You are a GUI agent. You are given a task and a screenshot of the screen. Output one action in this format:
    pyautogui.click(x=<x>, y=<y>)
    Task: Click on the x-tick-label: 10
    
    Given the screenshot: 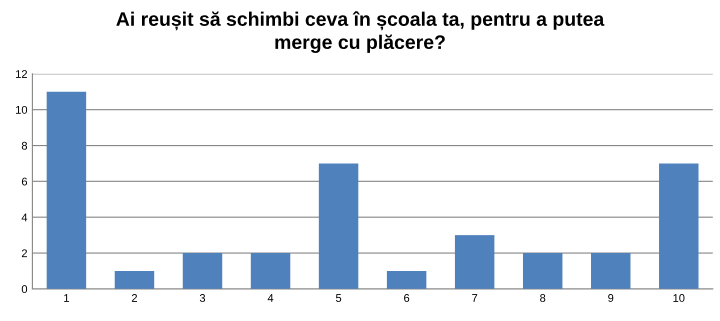 What is the action you would take?
    pyautogui.click(x=679, y=298)
    